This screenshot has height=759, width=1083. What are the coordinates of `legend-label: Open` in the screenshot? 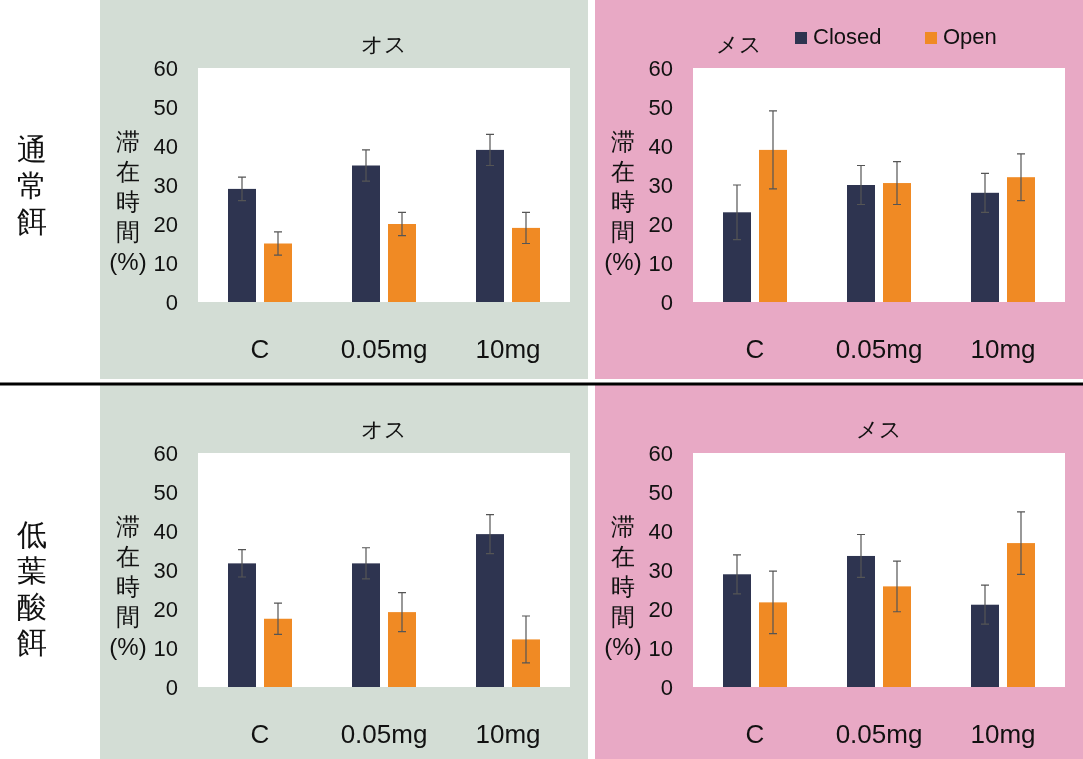 It's located at (970, 36).